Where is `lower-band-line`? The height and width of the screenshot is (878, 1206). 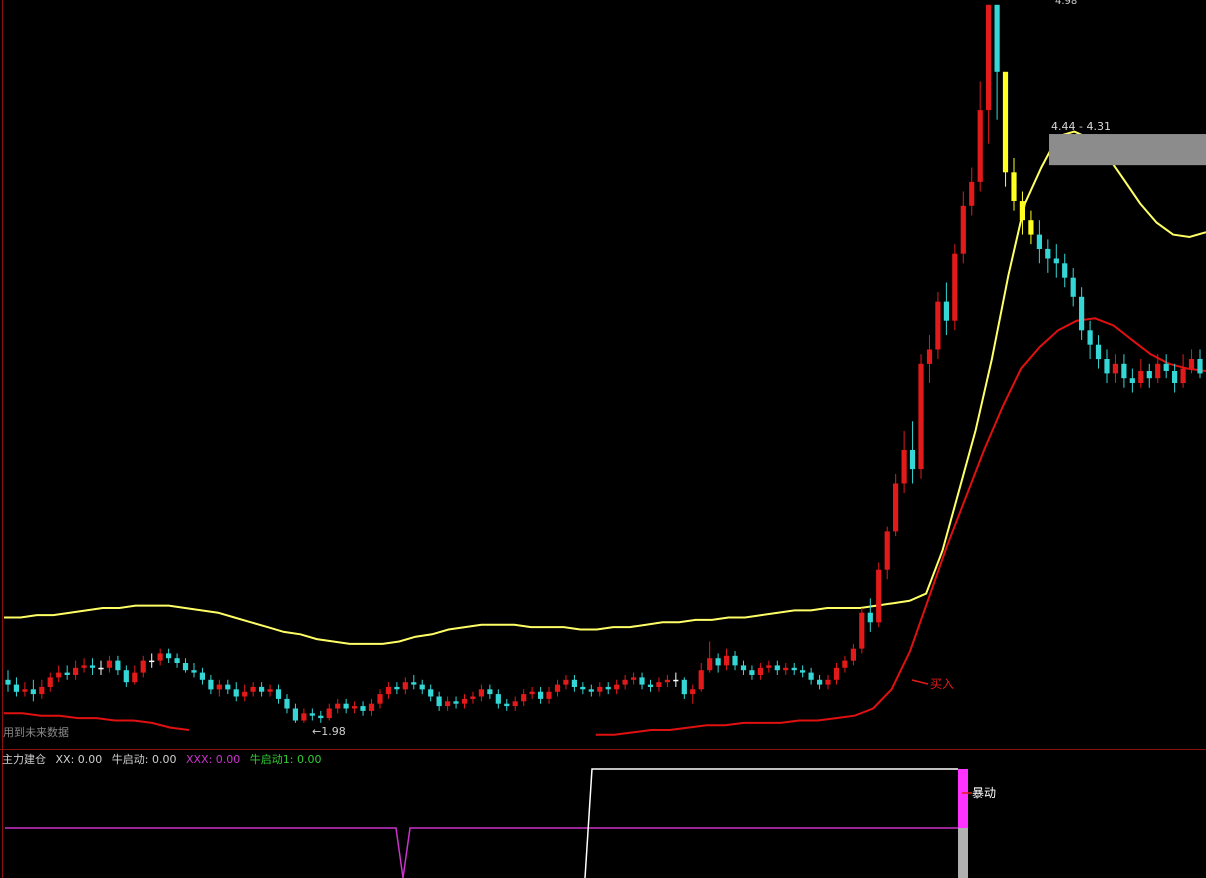 lower-band-line is located at coordinates (97, 721).